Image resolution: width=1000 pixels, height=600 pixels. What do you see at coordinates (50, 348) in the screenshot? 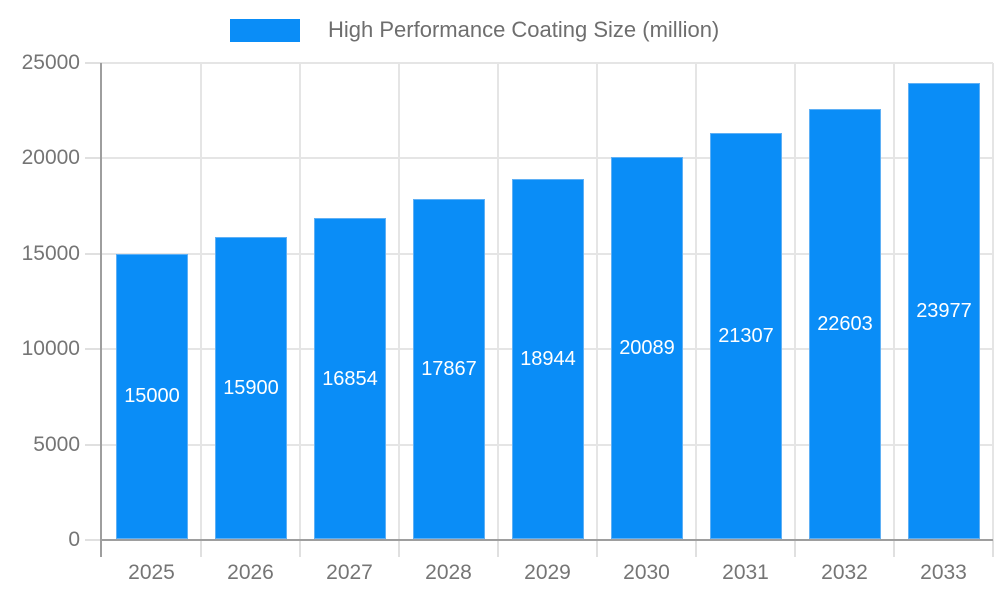
I see `y-tick-label: 10000` at bounding box center [50, 348].